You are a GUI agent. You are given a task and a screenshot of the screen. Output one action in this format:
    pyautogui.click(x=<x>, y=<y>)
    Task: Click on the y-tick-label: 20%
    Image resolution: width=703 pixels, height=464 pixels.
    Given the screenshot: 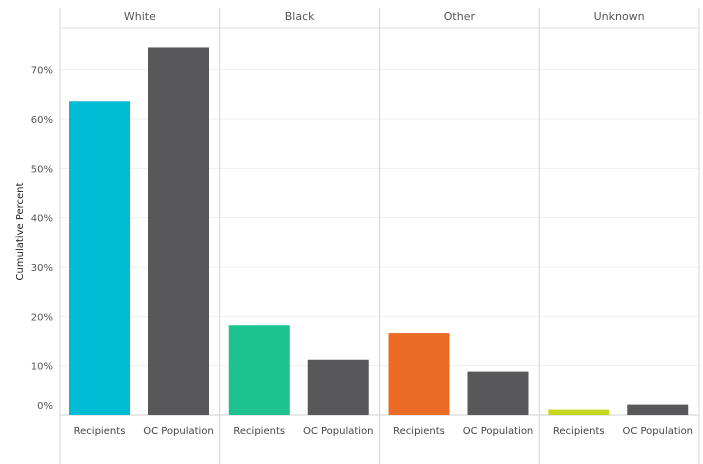 What is the action you would take?
    pyautogui.click(x=42, y=317)
    